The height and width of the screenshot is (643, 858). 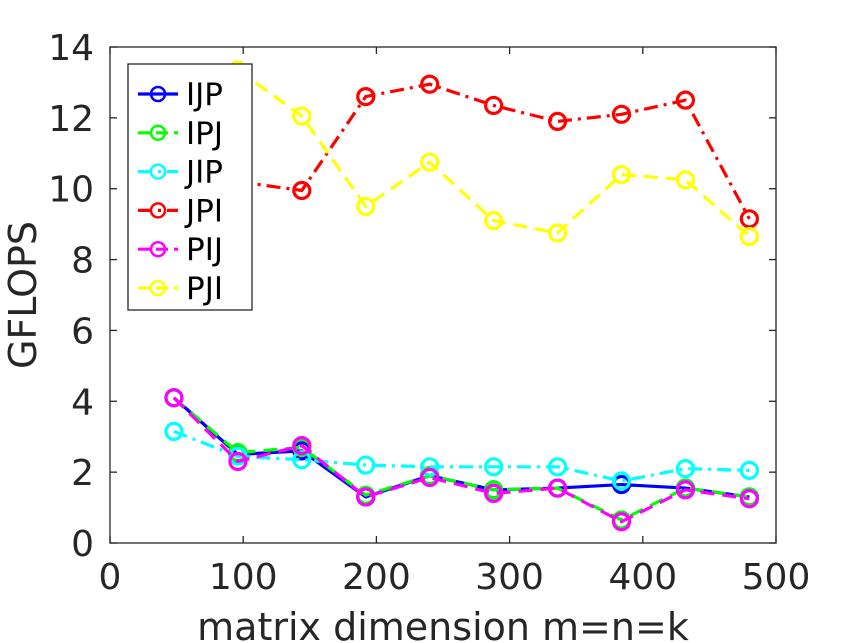 What do you see at coordinates (204, 250) in the screenshot?
I see `legend-label: PIJ` at bounding box center [204, 250].